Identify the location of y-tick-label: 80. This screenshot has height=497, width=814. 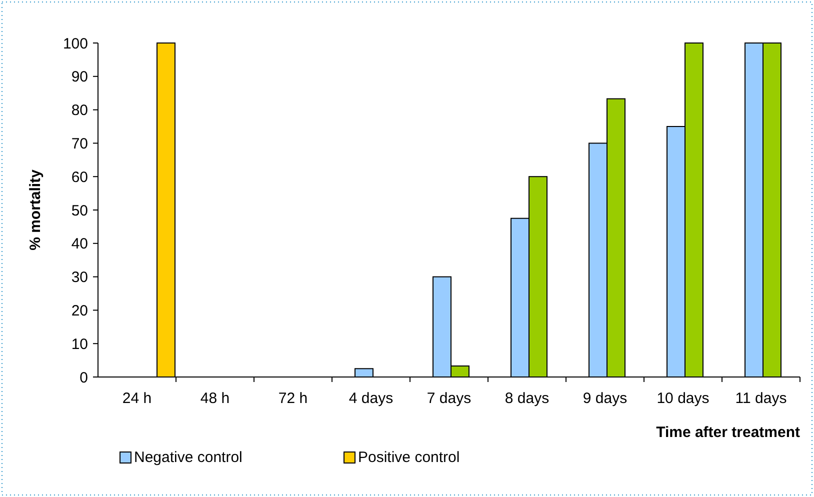
(79, 111).